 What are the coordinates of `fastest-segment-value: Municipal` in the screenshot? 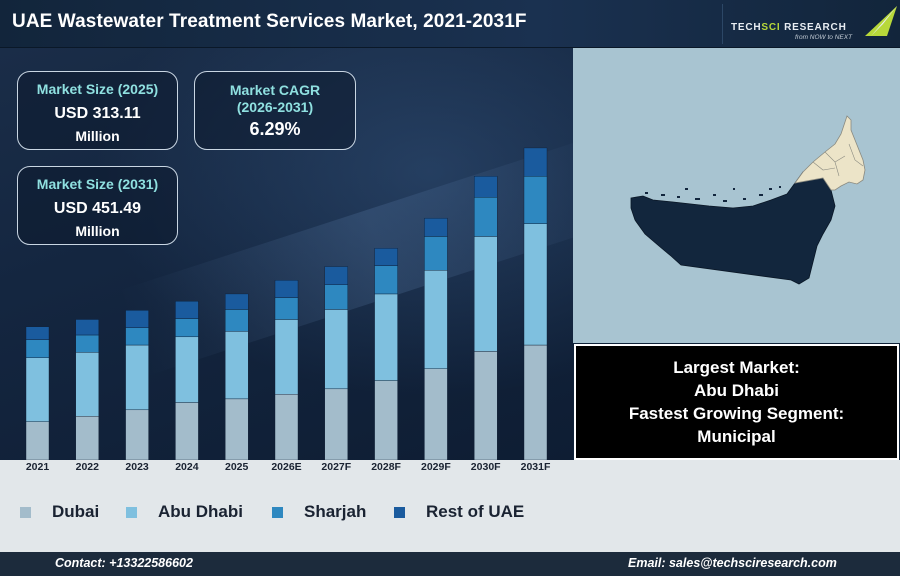 It's located at (736, 436).